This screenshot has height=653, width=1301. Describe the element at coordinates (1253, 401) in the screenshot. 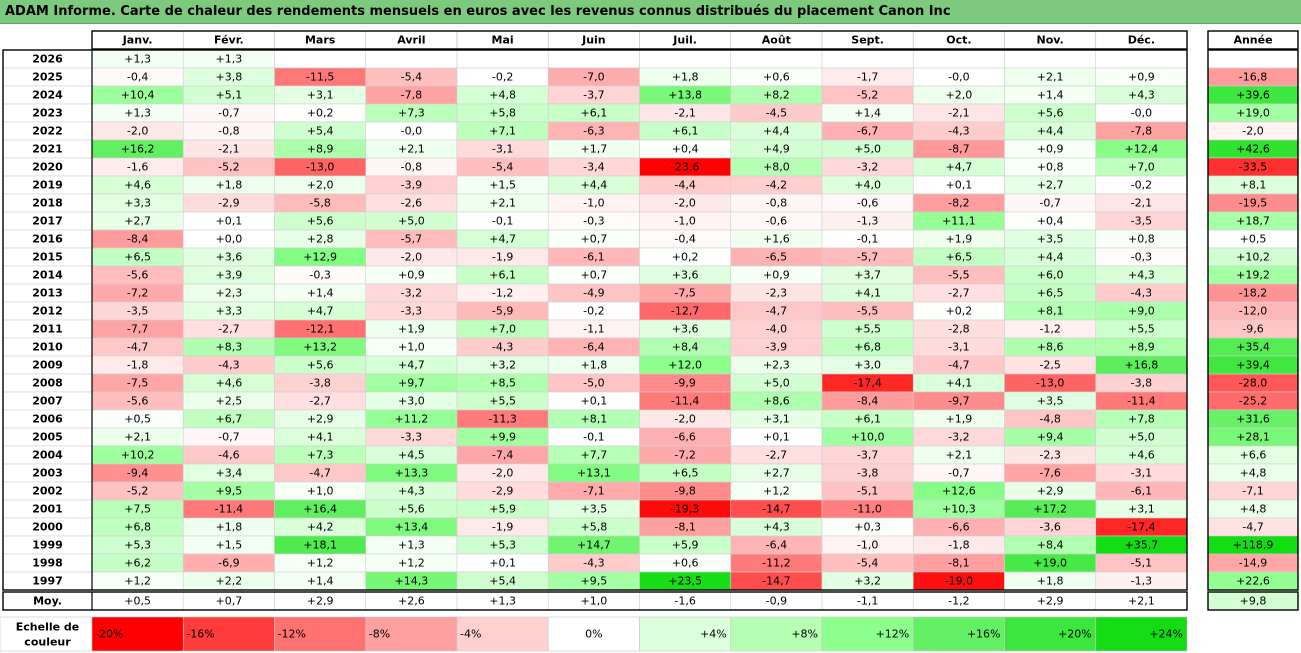

I see `annual-cell-value: -25,2` at that location.